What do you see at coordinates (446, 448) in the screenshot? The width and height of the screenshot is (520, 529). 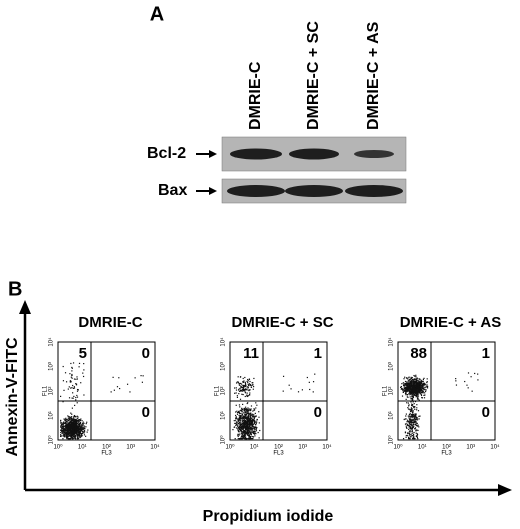 I see `tick-label: 10²` at bounding box center [446, 448].